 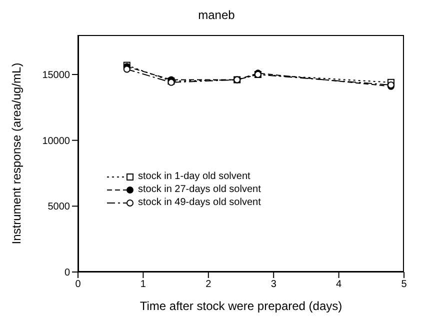 I want to click on y-tick-label: 0, so click(x=67, y=273).